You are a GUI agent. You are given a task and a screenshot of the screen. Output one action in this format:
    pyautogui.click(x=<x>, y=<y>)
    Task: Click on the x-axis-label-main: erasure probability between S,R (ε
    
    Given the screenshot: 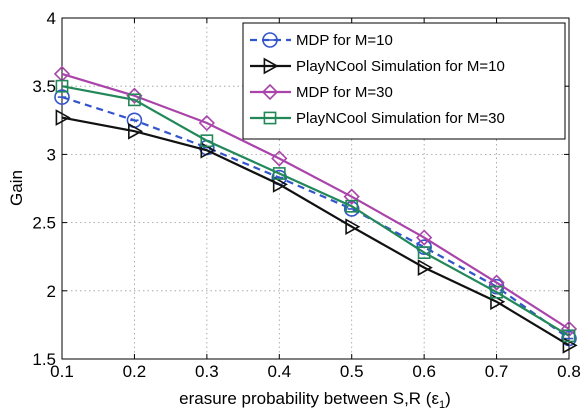 What is the action you would take?
    pyautogui.click(x=309, y=398)
    